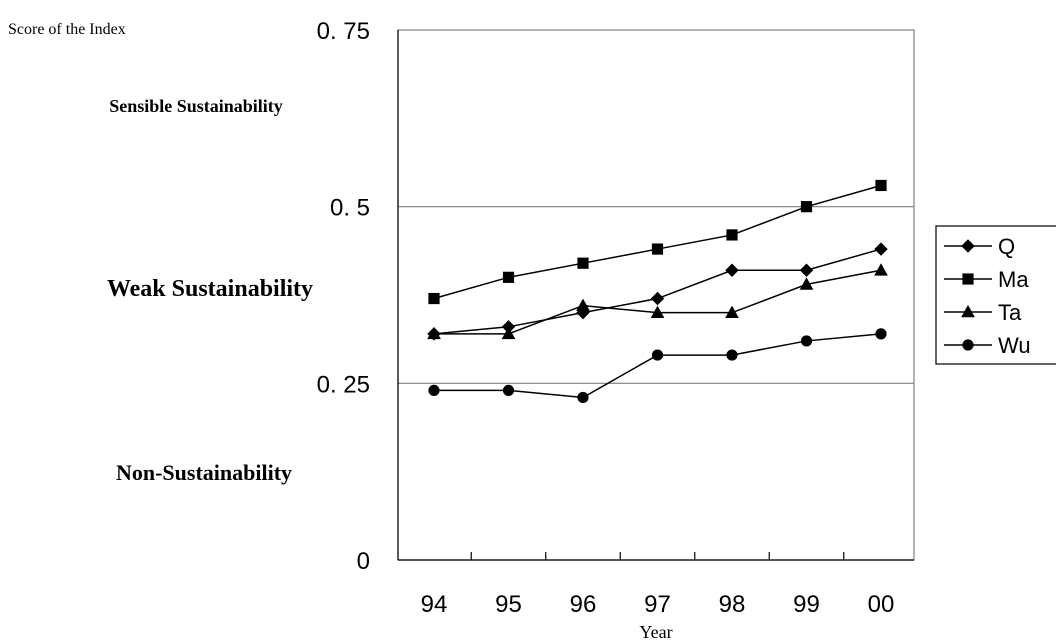  I want to click on legend-label: Ma, so click(1013, 279).